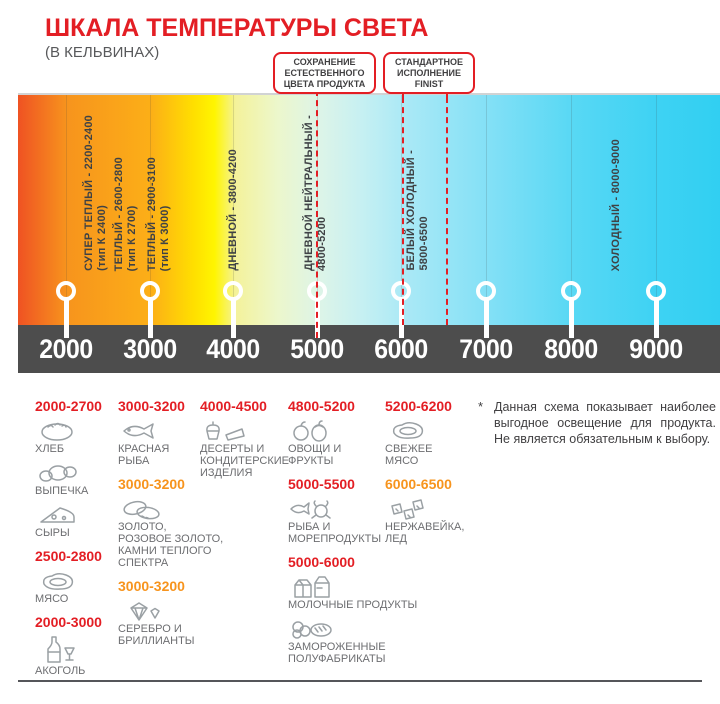 This screenshot has width=720, height=704. Describe the element at coordinates (428, 61) in the screenshot. I see `callout-line: СТАНДАРТНОЕ` at that location.